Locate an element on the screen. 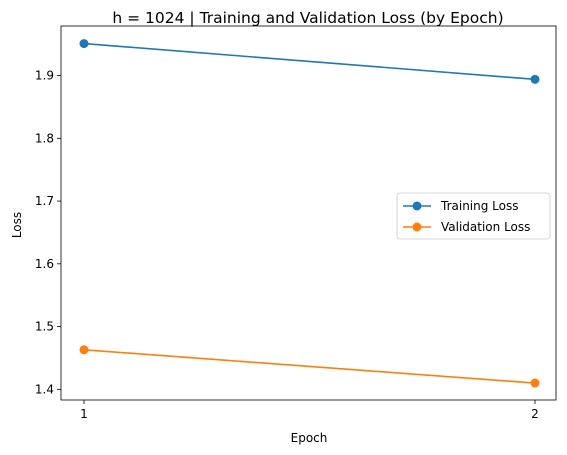 The image size is (567, 455). x-axis-label: Epoch is located at coordinates (309, 438).